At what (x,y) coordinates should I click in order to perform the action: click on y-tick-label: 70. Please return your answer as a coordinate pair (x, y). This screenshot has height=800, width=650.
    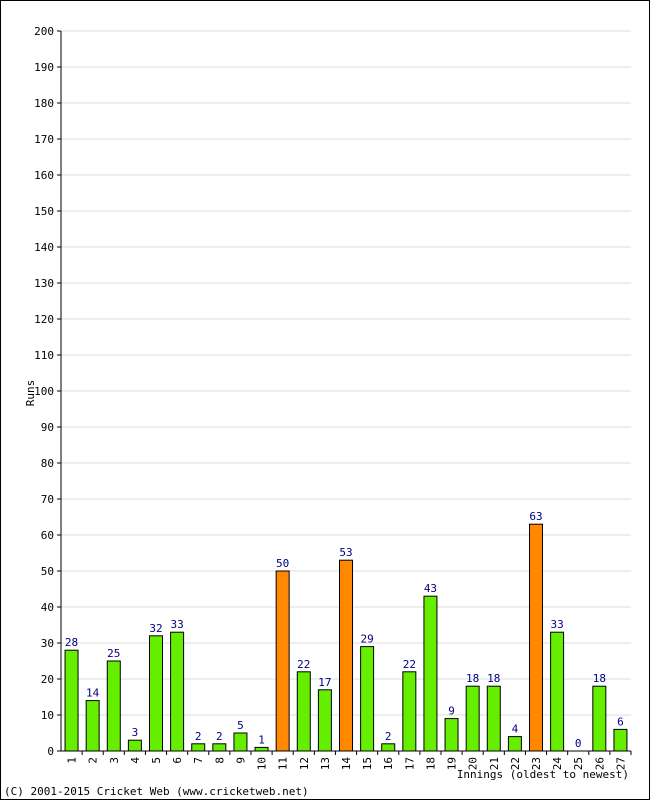
    Looking at the image, I should click on (47, 499).